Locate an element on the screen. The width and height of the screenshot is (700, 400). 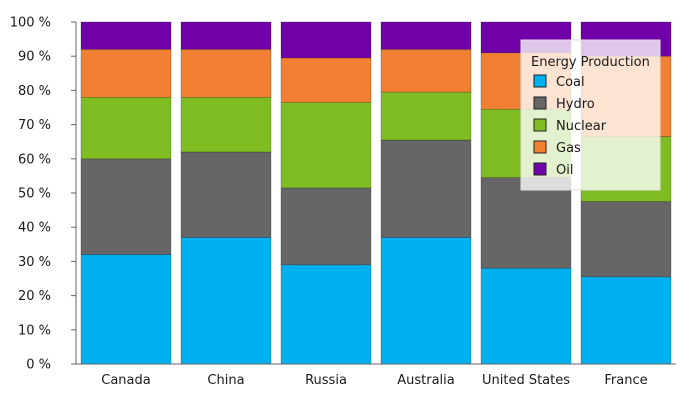
x-tick-label: Canada is located at coordinates (125, 380).